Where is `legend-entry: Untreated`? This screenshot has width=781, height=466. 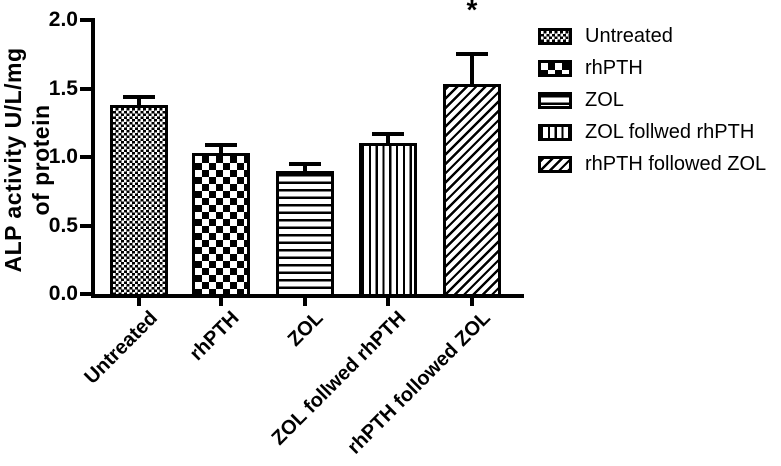
legend-entry: Untreated is located at coordinates (652, 36).